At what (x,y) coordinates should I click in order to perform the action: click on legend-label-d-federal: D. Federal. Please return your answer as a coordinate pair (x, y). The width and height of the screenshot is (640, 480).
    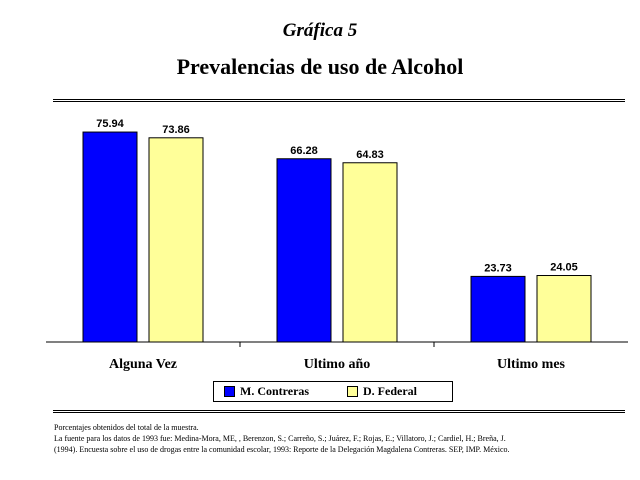
    Looking at the image, I should click on (390, 391).